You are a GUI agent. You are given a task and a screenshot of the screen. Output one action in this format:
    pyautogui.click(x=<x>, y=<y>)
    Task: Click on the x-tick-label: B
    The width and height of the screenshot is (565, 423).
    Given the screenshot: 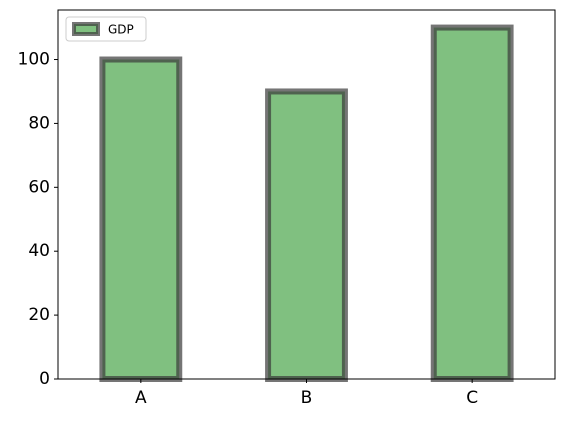 What is the action you would take?
    pyautogui.click(x=307, y=398)
    